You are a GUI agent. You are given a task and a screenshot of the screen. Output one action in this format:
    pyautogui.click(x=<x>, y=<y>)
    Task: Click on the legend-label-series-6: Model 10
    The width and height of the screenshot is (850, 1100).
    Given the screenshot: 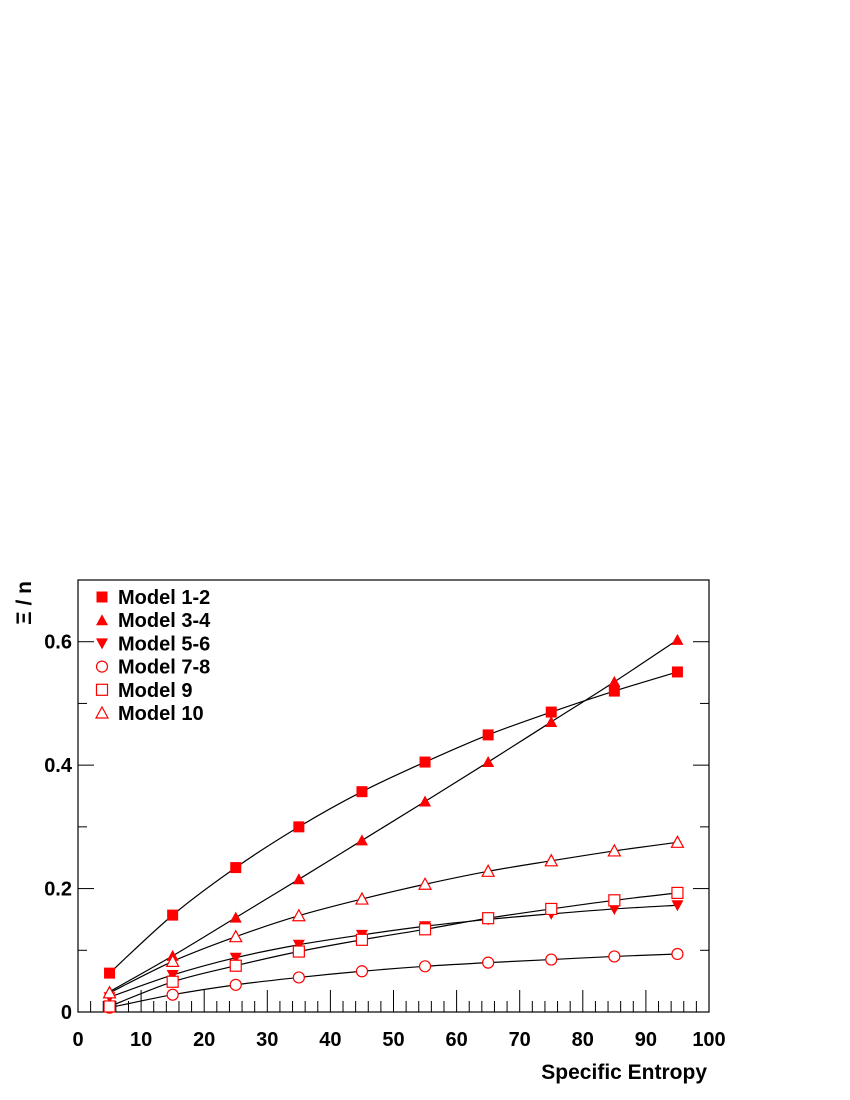 What is the action you would take?
    pyautogui.click(x=161, y=714)
    